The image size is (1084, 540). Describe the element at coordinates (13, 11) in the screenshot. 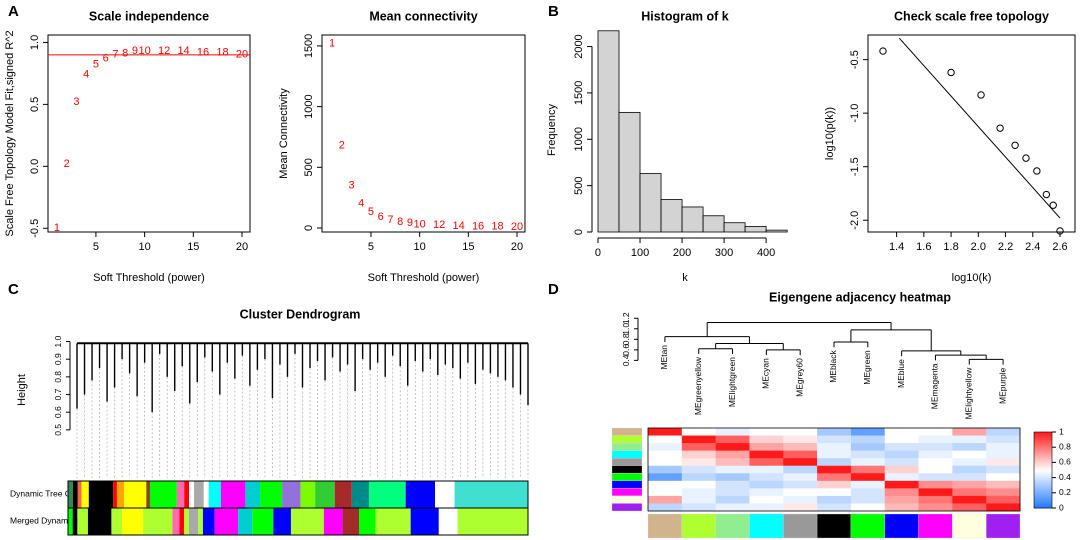

I see `panel-label: A` at that location.